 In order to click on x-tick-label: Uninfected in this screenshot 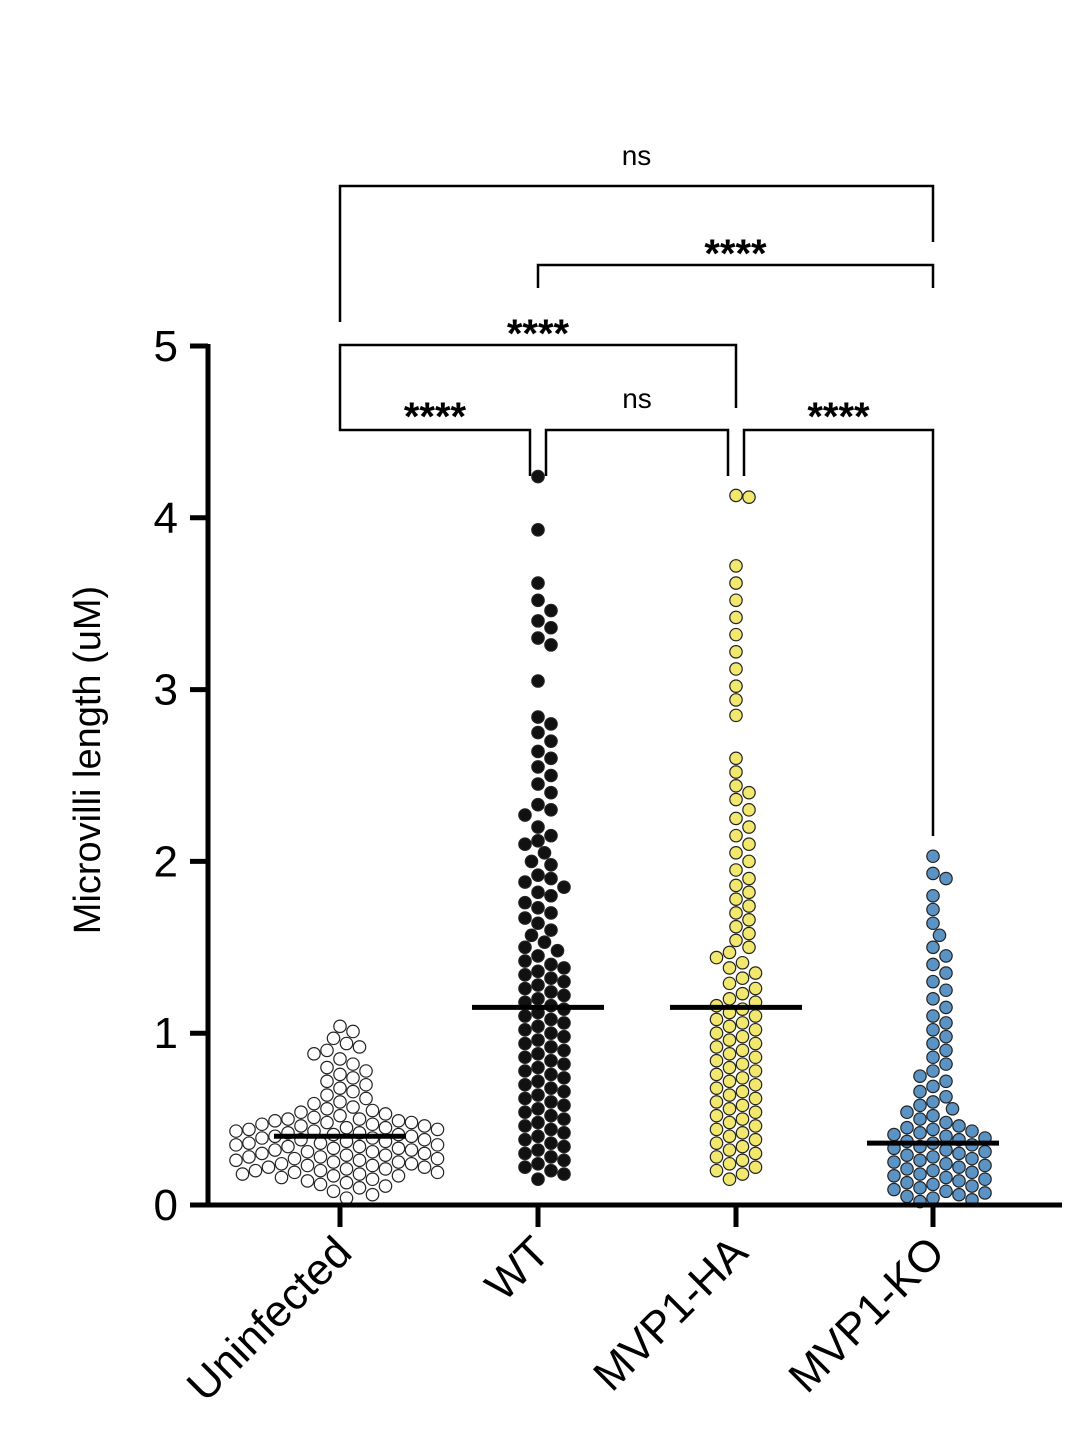, I will do `click(269, 1318)`.